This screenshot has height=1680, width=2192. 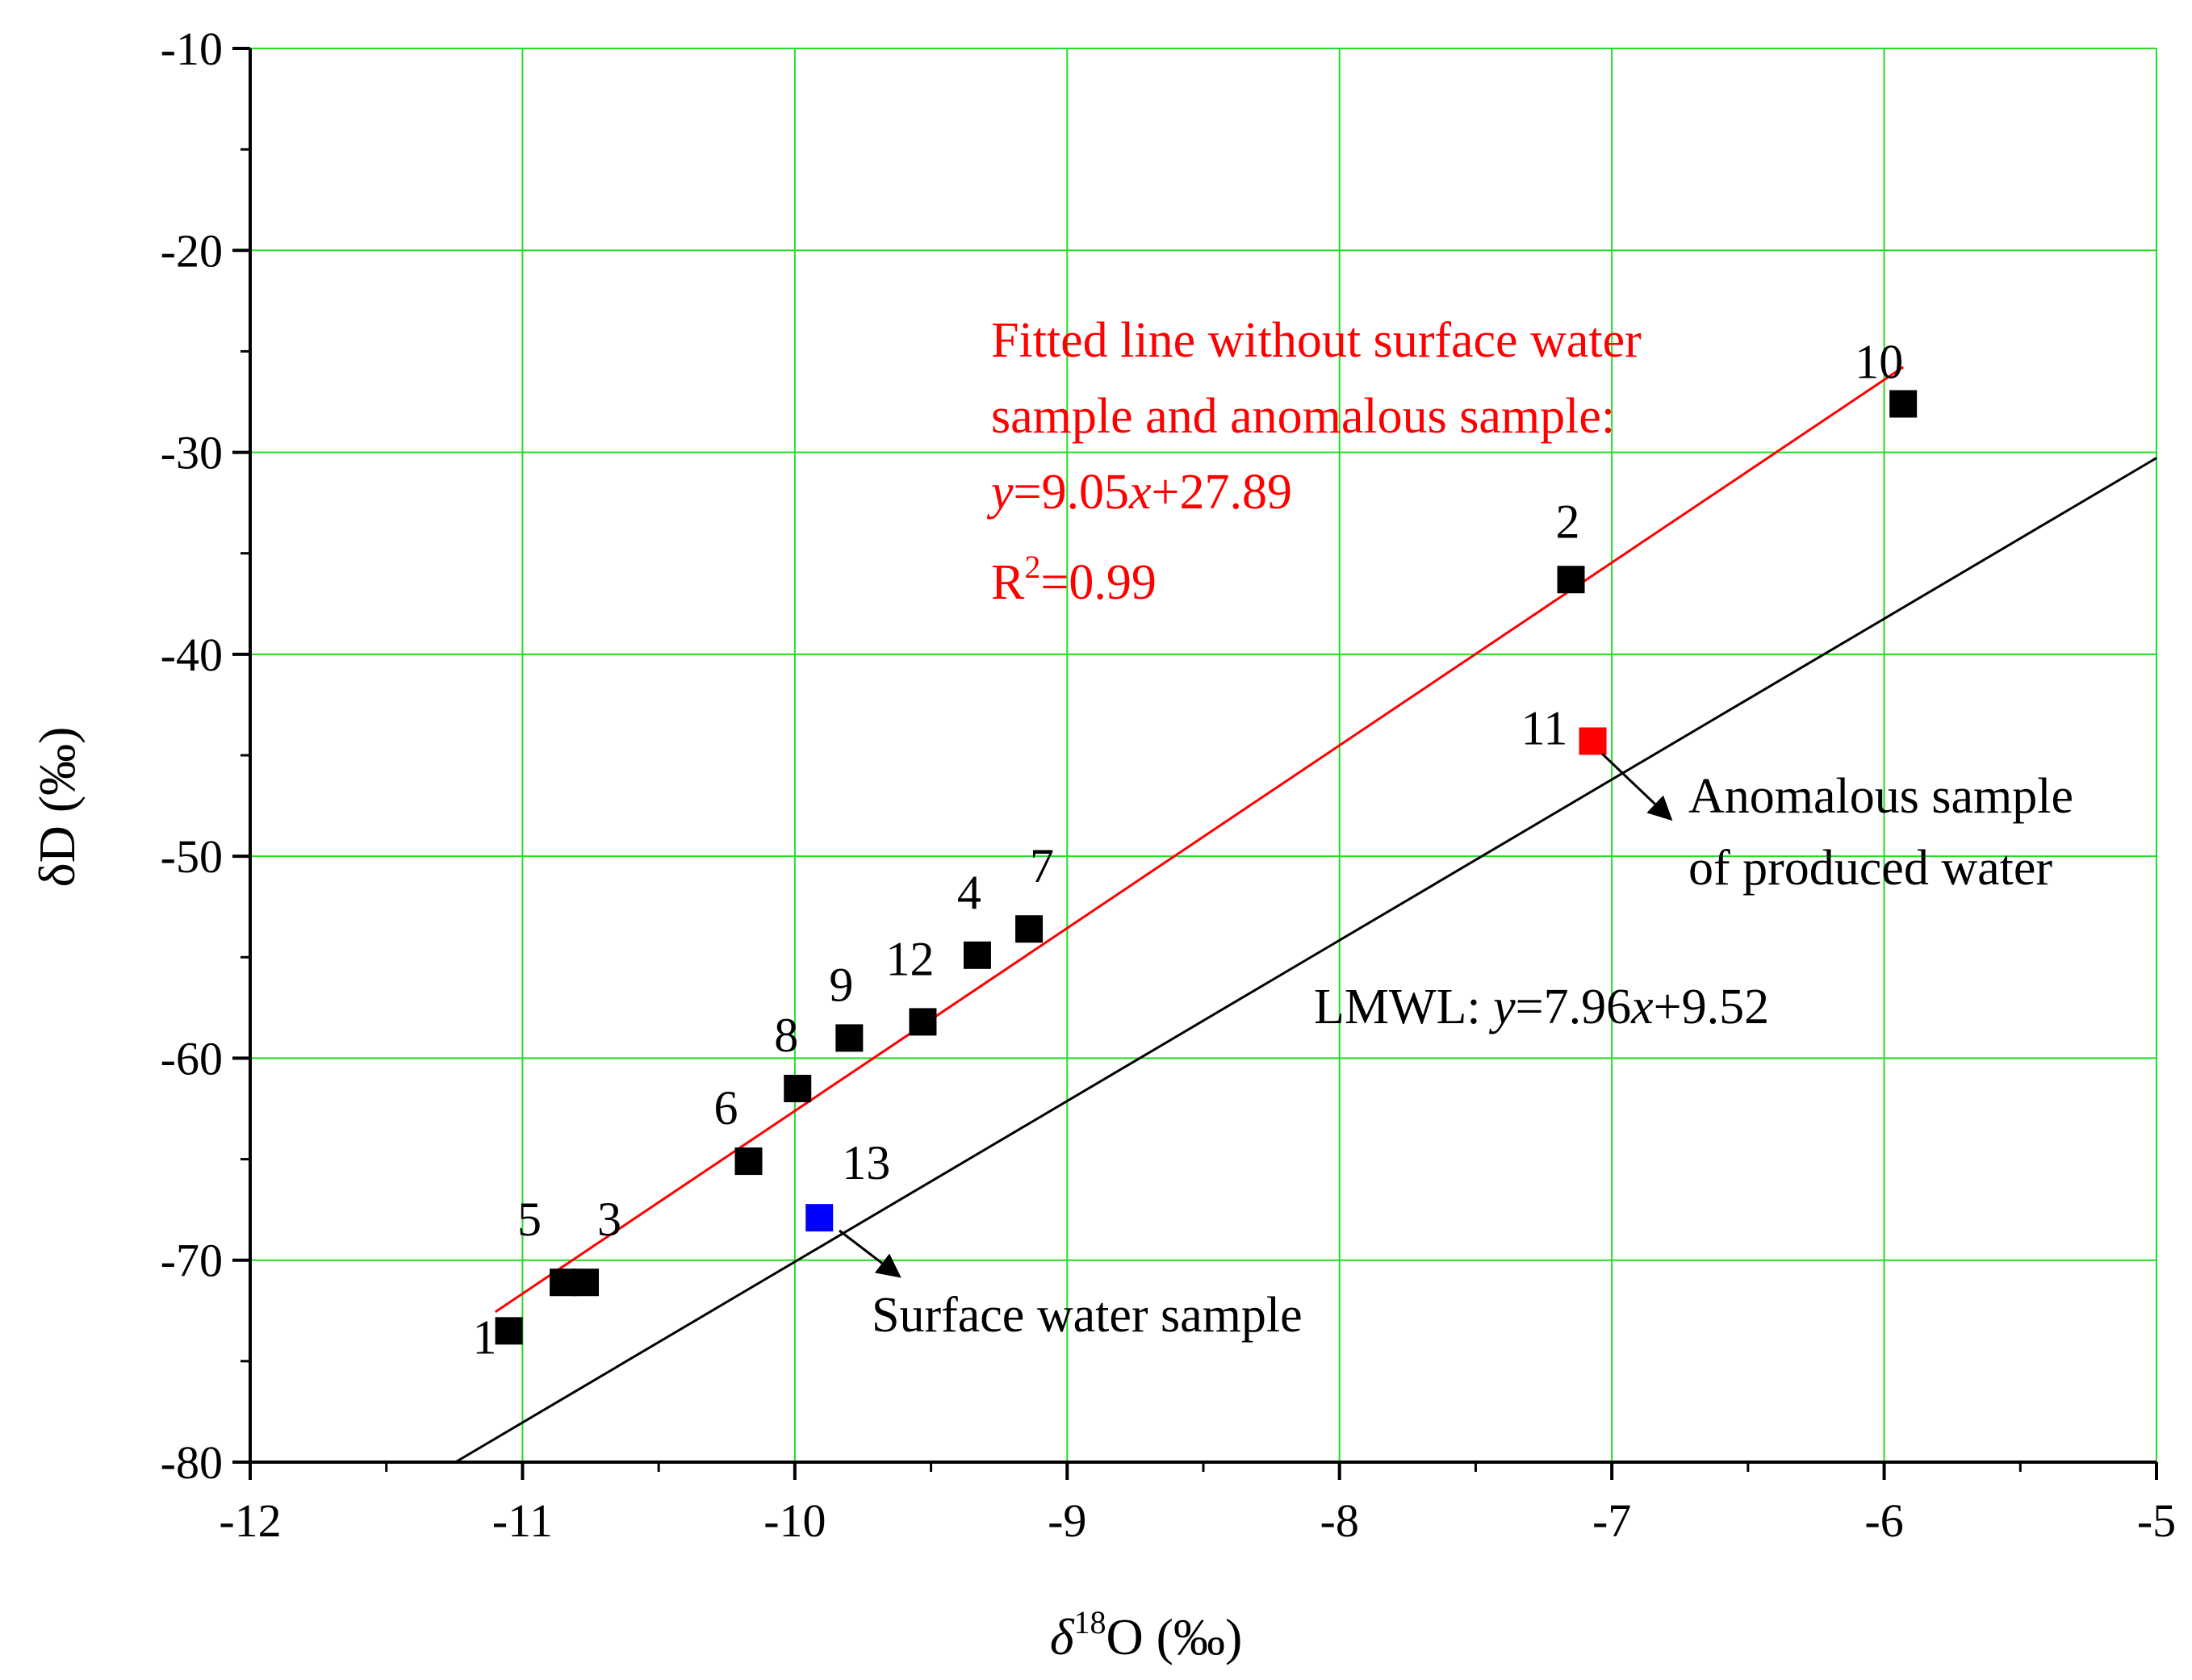 I want to click on lmwl-equation: LMWL: y=7.96x+9.52, so click(x=1541, y=1007).